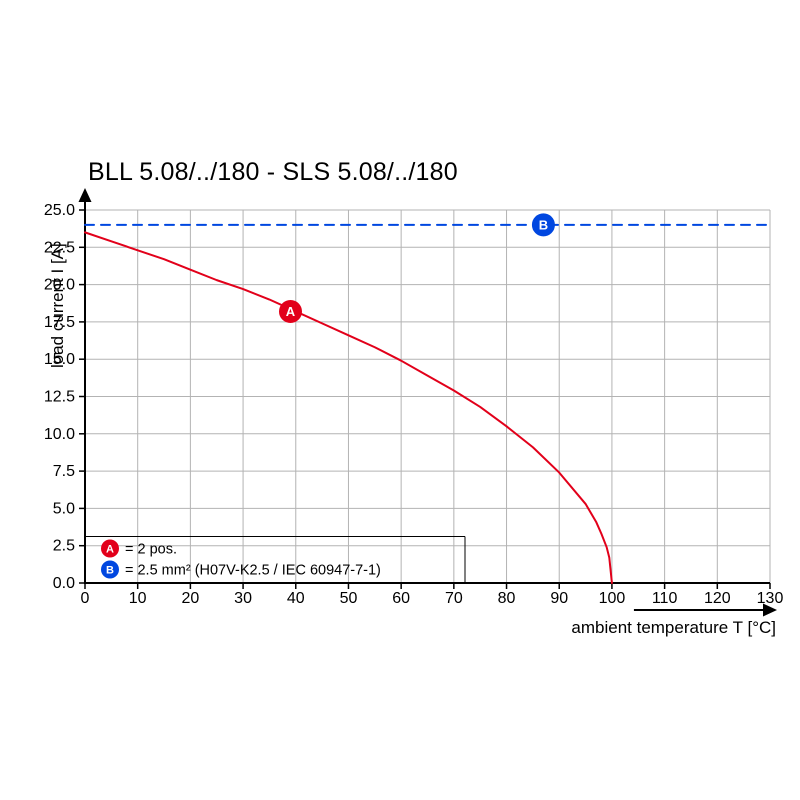 The image size is (800, 800). What do you see at coordinates (57, 305) in the screenshot?
I see `y-axis-label: load current I [A]` at bounding box center [57, 305].